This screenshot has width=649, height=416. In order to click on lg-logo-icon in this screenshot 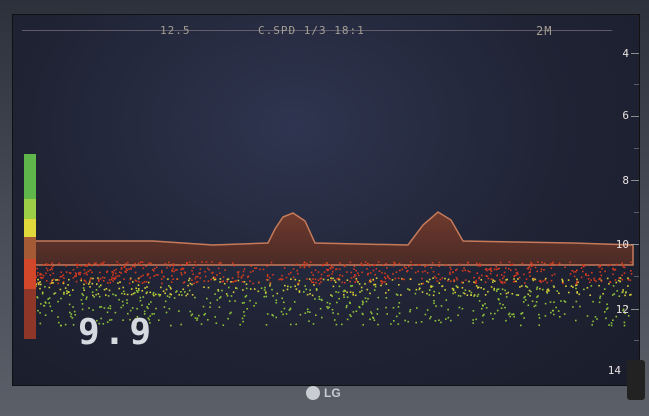, I will do `click(313, 393)`.